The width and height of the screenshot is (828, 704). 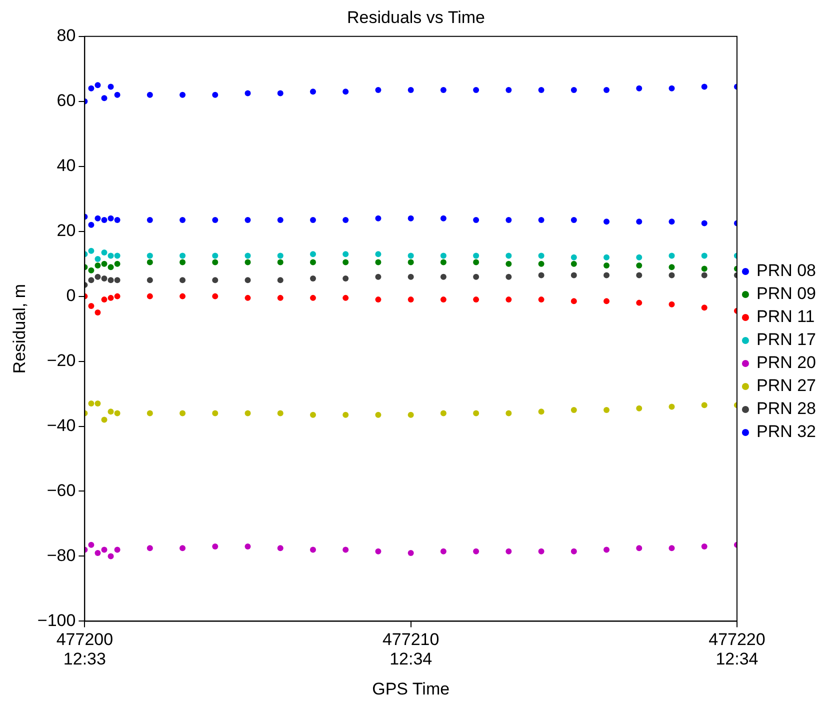 I want to click on y-tick-label: 40, so click(x=66, y=166).